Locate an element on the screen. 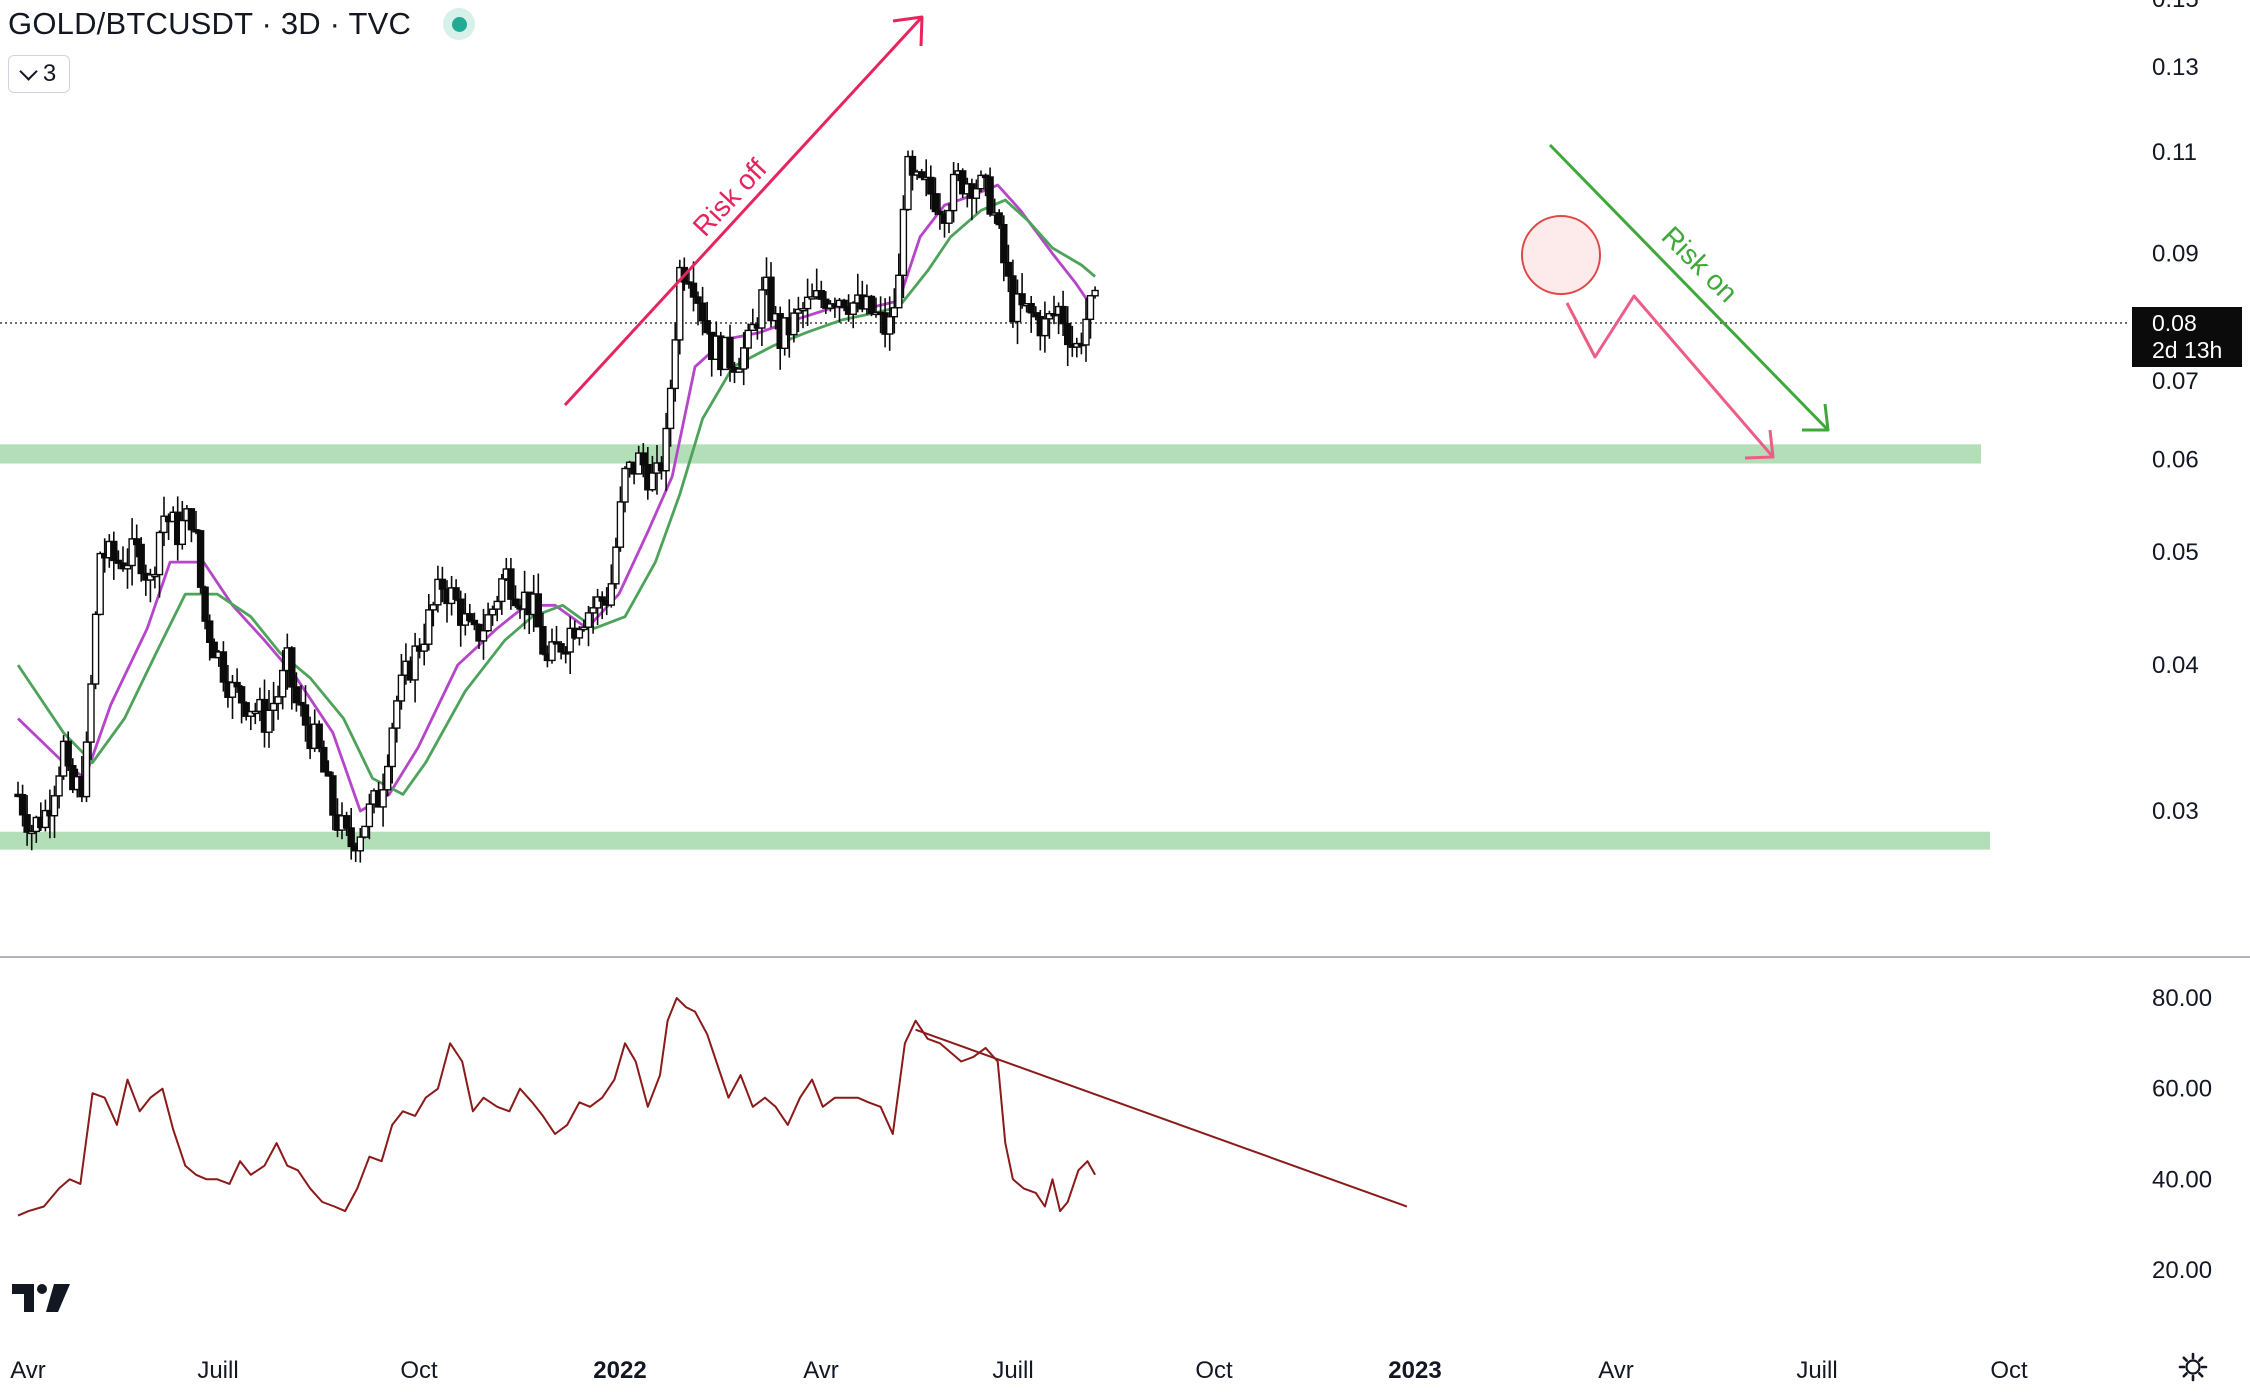 The height and width of the screenshot is (1395, 2250). risk-on-arrow is located at coordinates (1689, 287).